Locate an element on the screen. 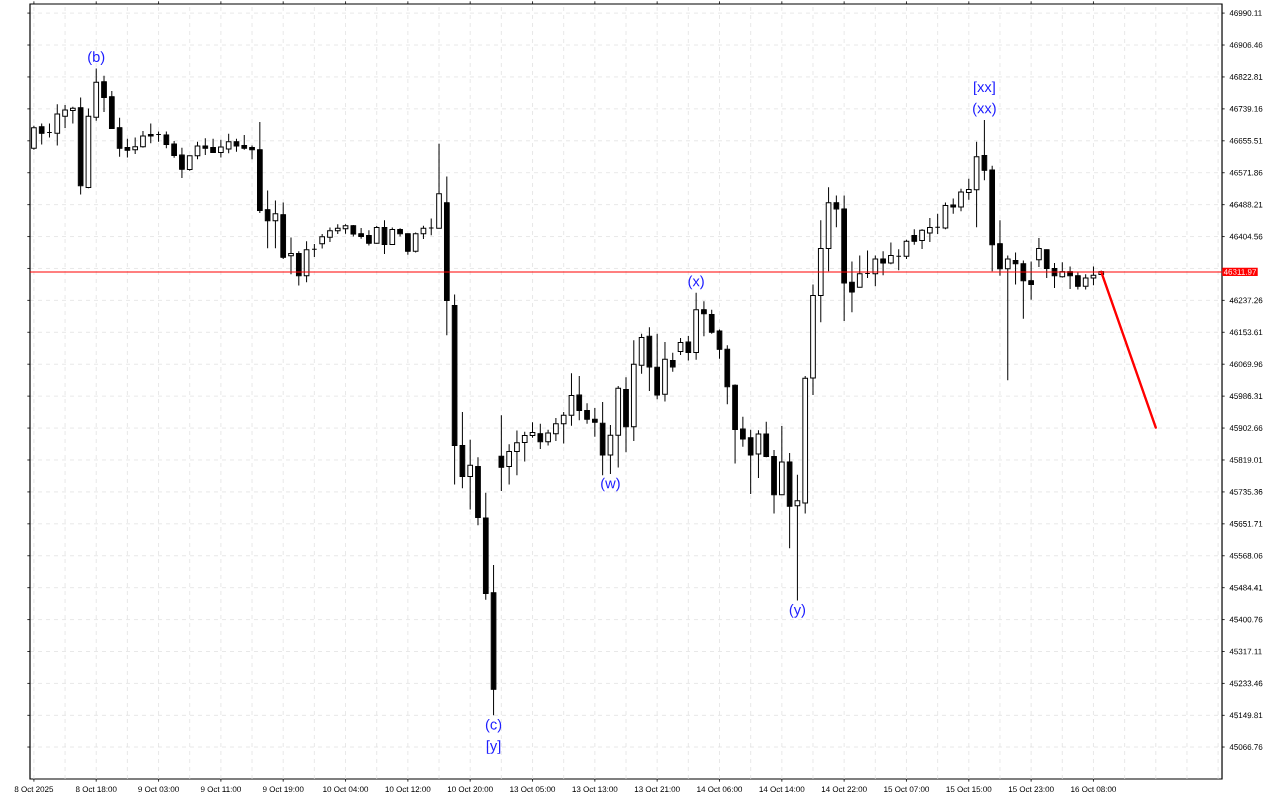 Image resolution: width=1280 pixels, height=800 pixels. y-tick-label: 46739.16 is located at coordinates (1246, 109).